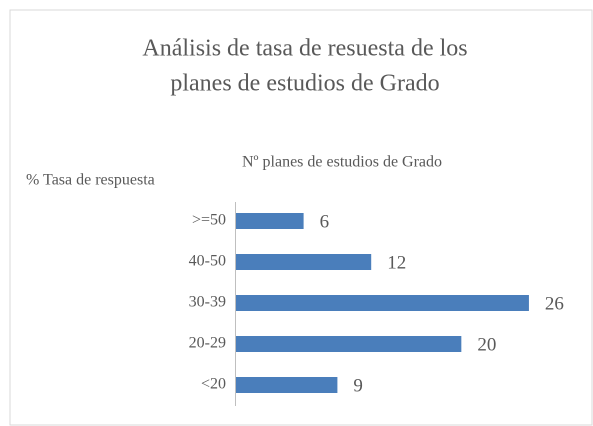 This screenshot has height=426, width=593. What do you see at coordinates (207, 343) in the screenshot?
I see `y-tick-label: 20-29` at bounding box center [207, 343].